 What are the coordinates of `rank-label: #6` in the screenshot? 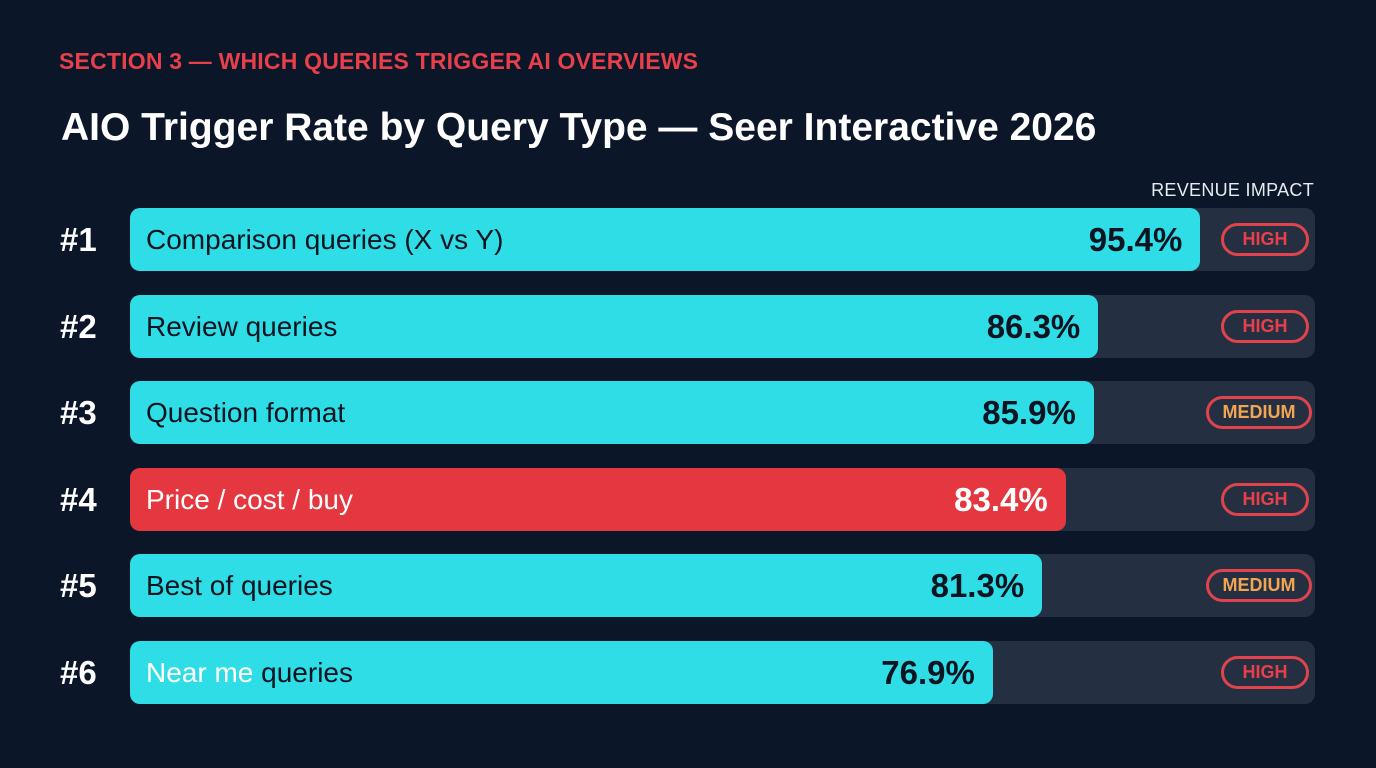 It's located at (78, 672).